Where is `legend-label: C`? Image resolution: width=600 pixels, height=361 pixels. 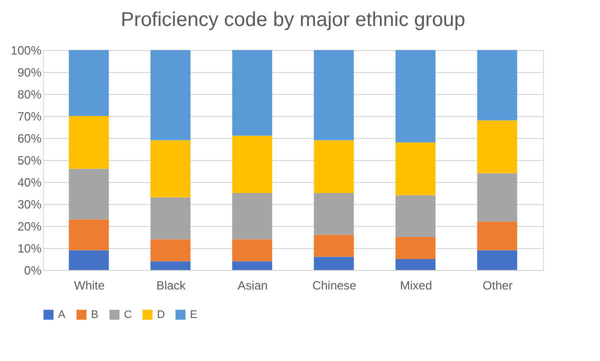 legend-label: C is located at coordinates (128, 314).